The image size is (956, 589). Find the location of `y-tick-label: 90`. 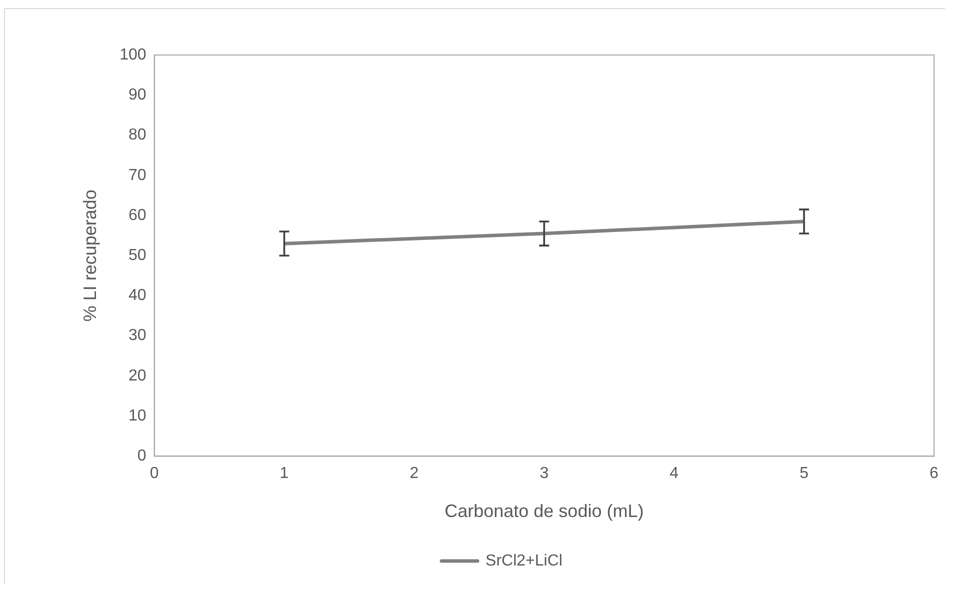

y-tick-label: 90 is located at coordinates (137, 95).